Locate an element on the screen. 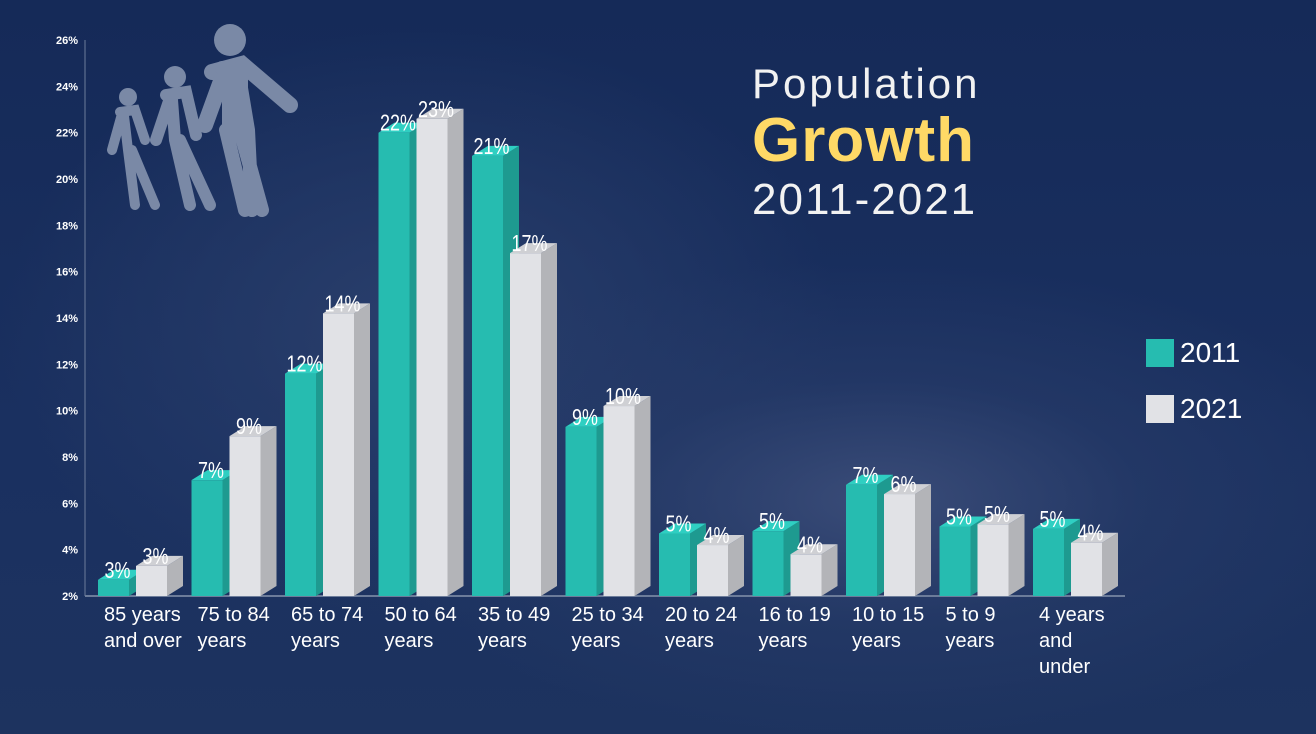 The image size is (1316, 734). y-tick-label: 26% is located at coordinates (67, 41).